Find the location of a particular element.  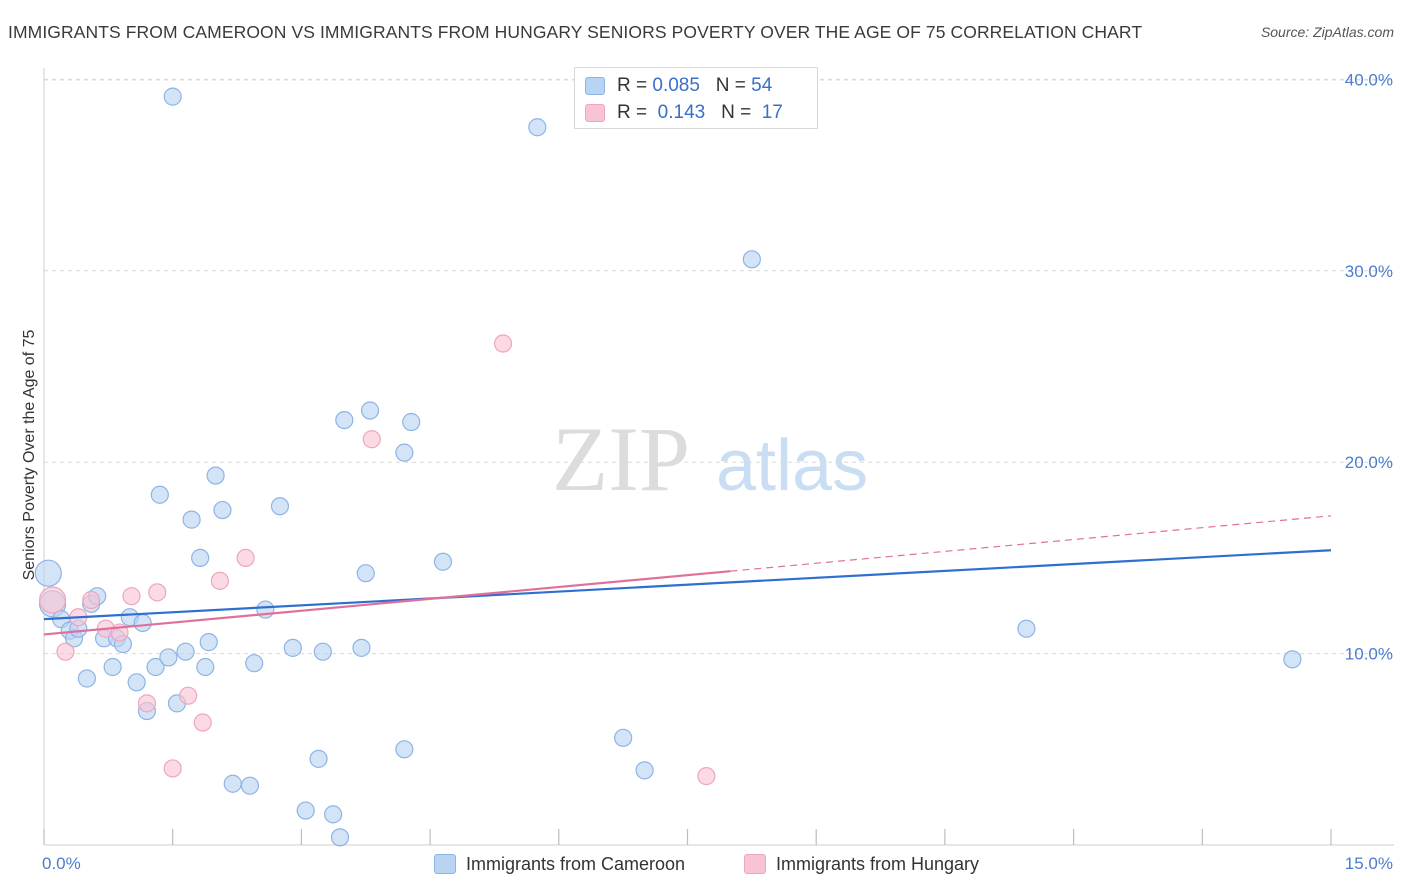

legend-r-value: 0.143 is located at coordinates (681, 112).